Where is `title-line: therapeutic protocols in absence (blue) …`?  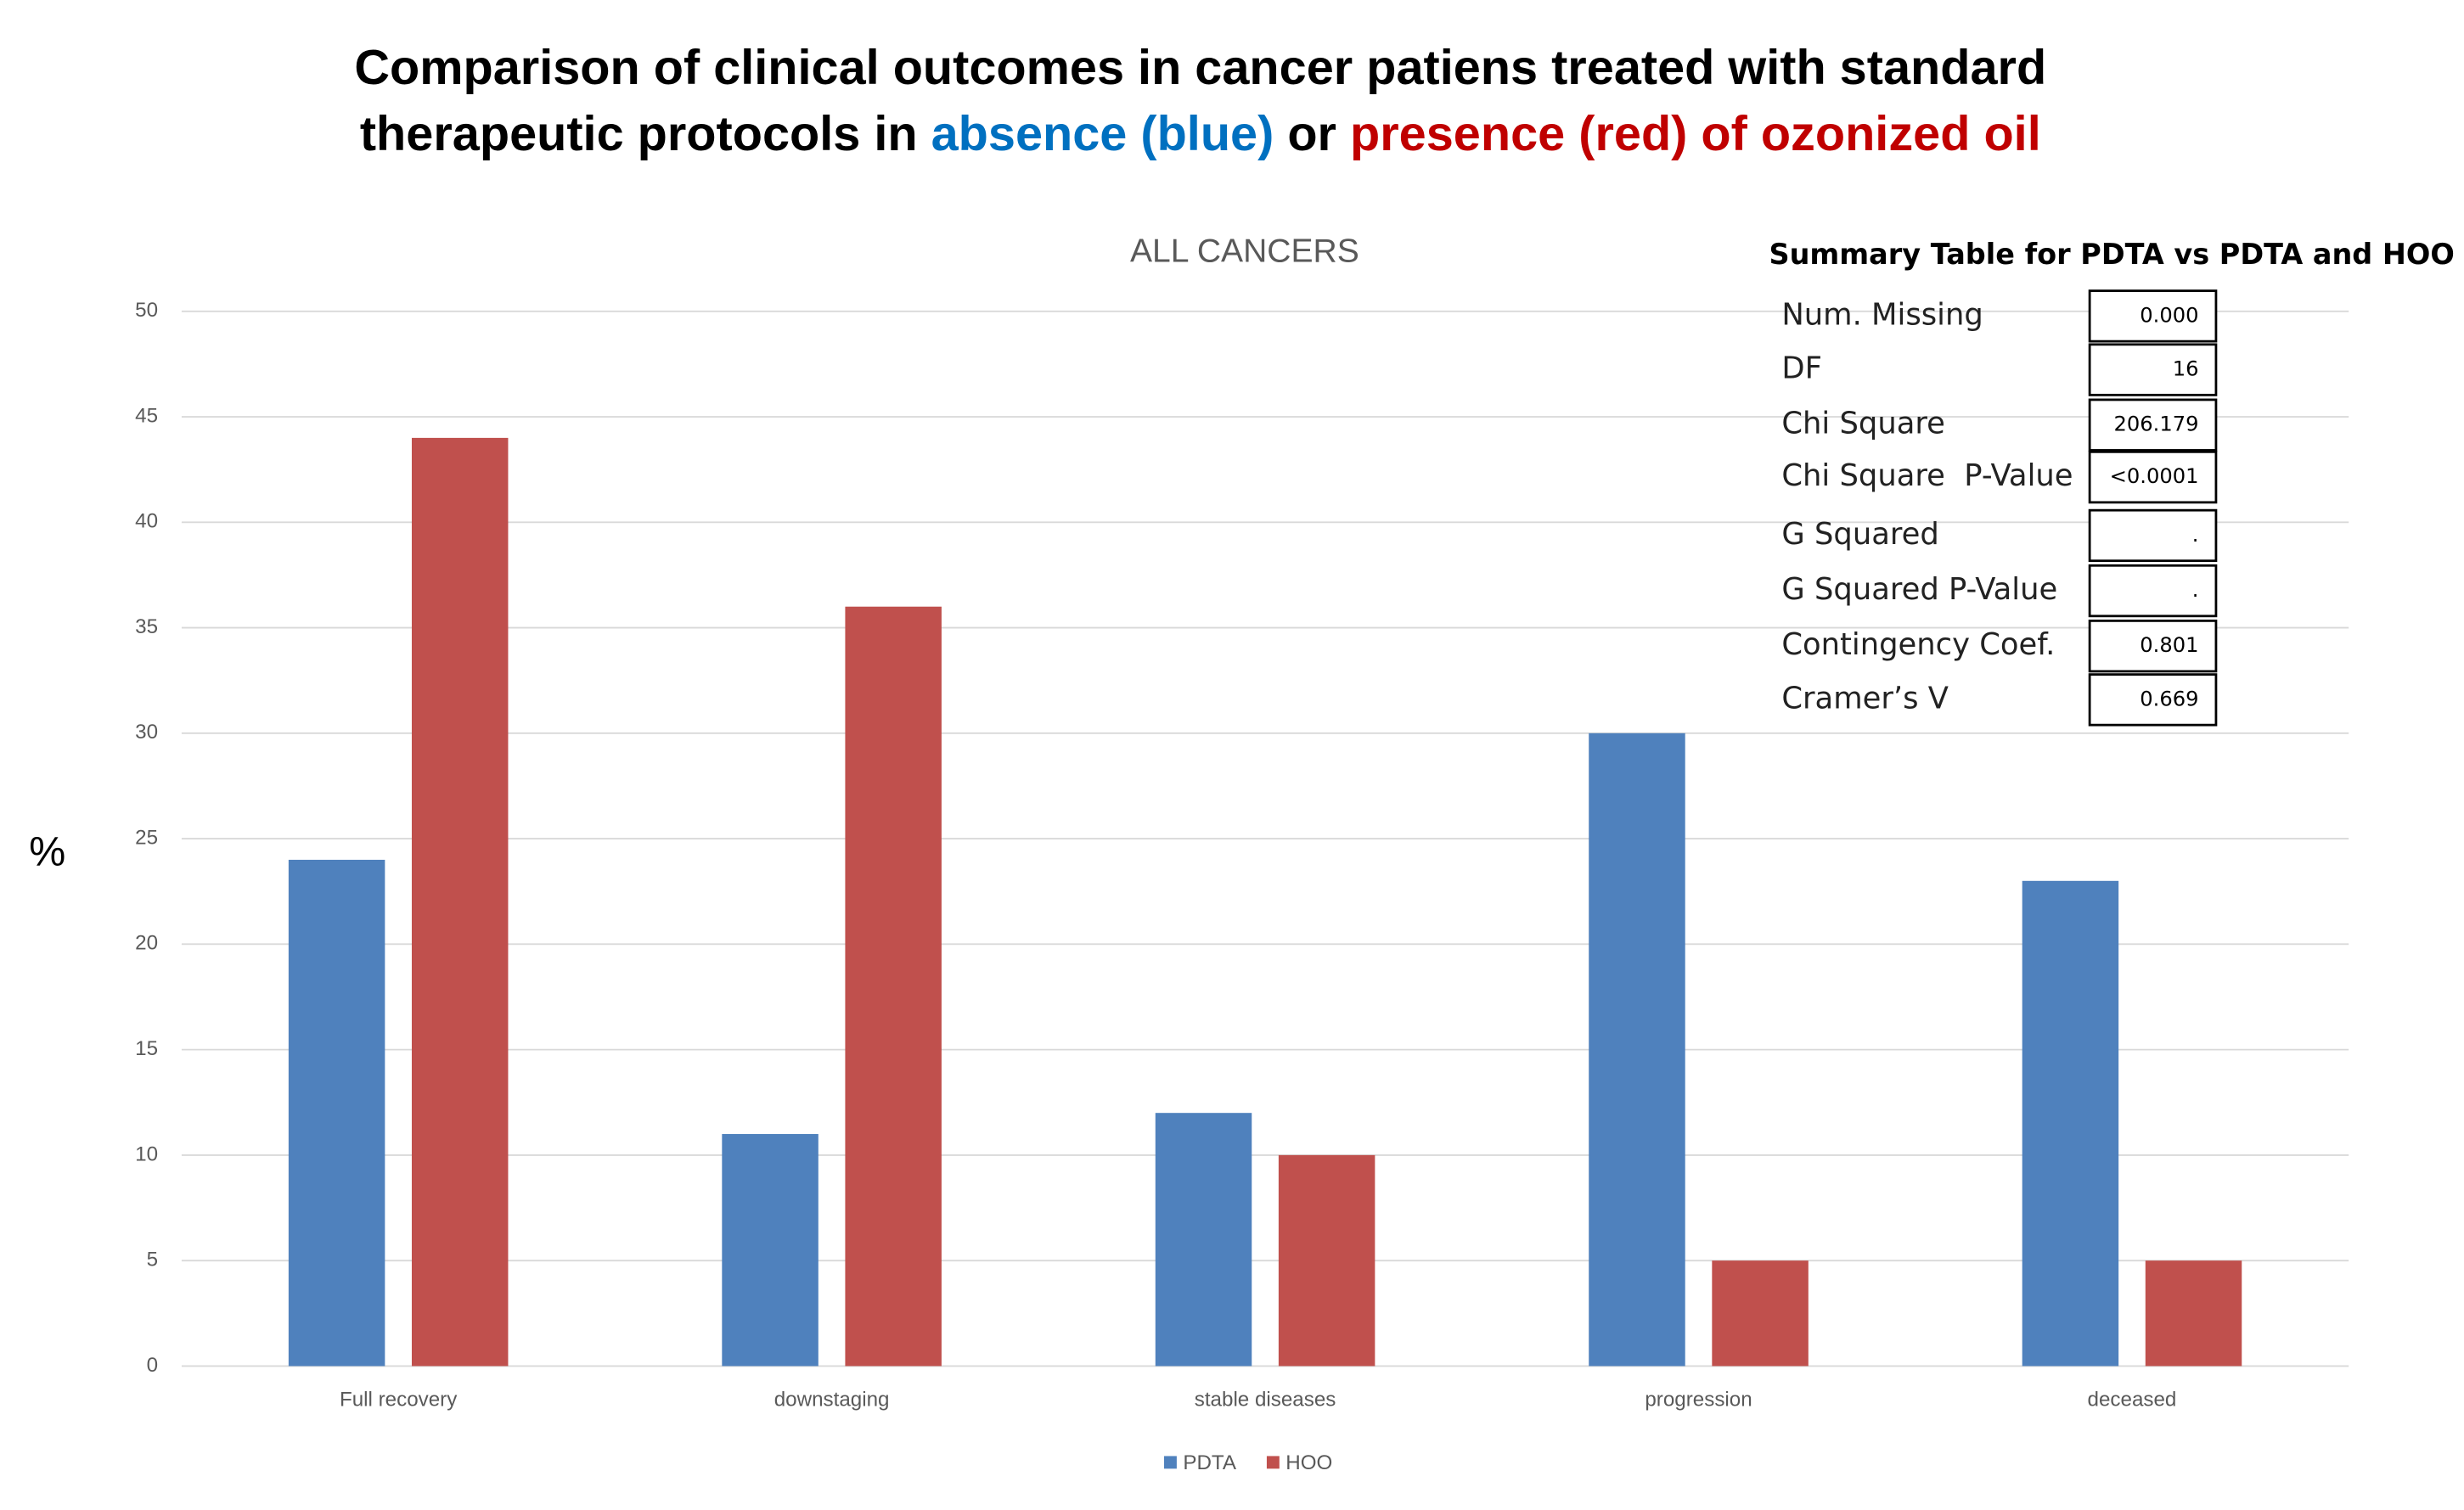 title-line: therapeutic protocols in absence (blue) … is located at coordinates (1200, 134).